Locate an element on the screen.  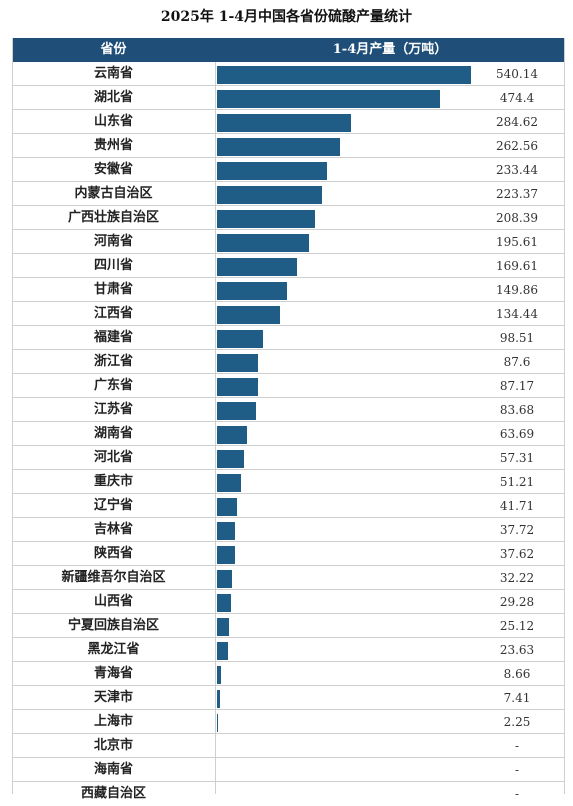
value-label: 8.66 is located at coordinates (517, 674).